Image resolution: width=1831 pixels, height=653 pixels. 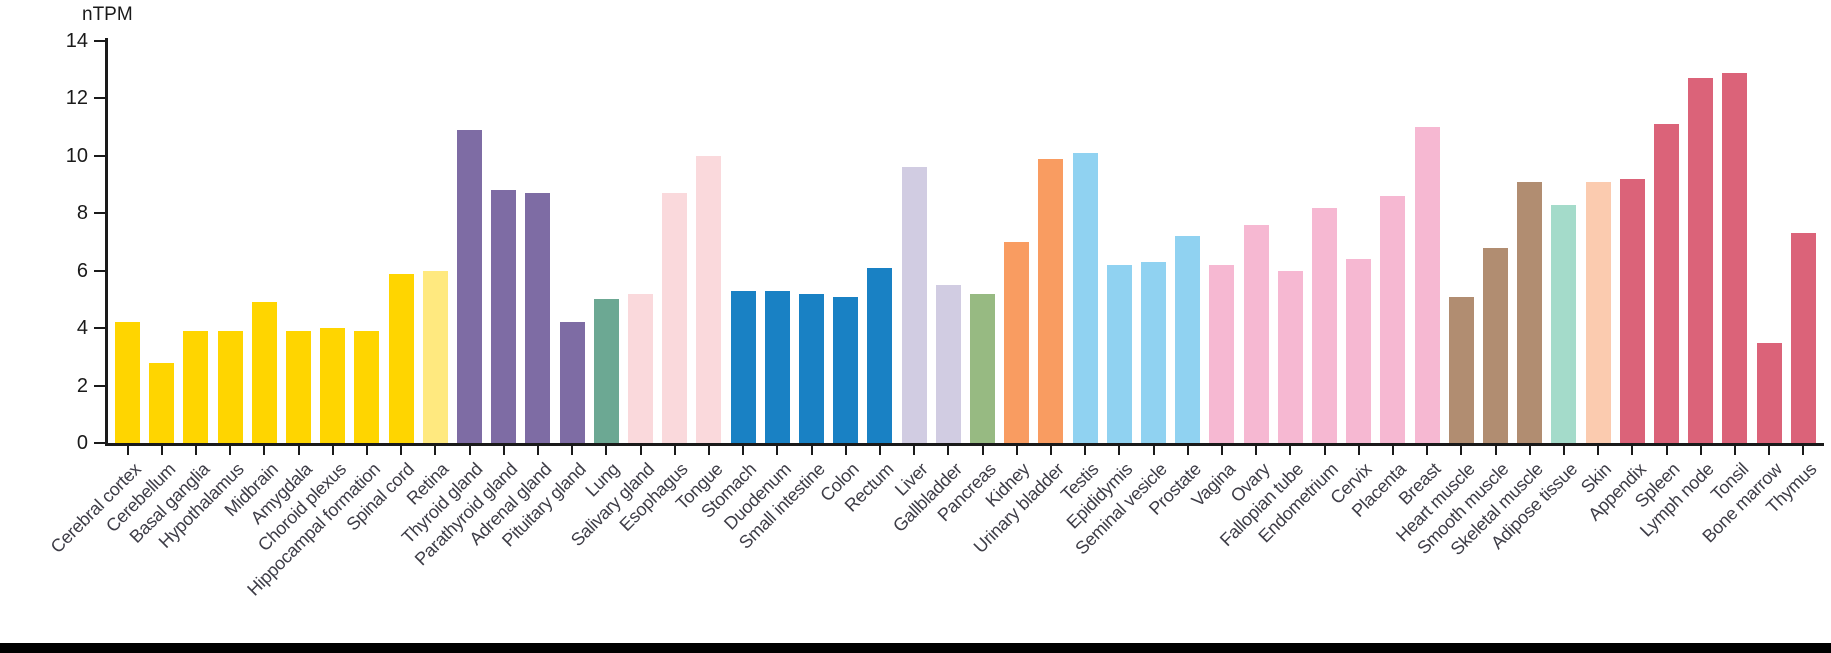 What do you see at coordinates (82, 270) in the screenshot?
I see `y-tick-label: 6` at bounding box center [82, 270].